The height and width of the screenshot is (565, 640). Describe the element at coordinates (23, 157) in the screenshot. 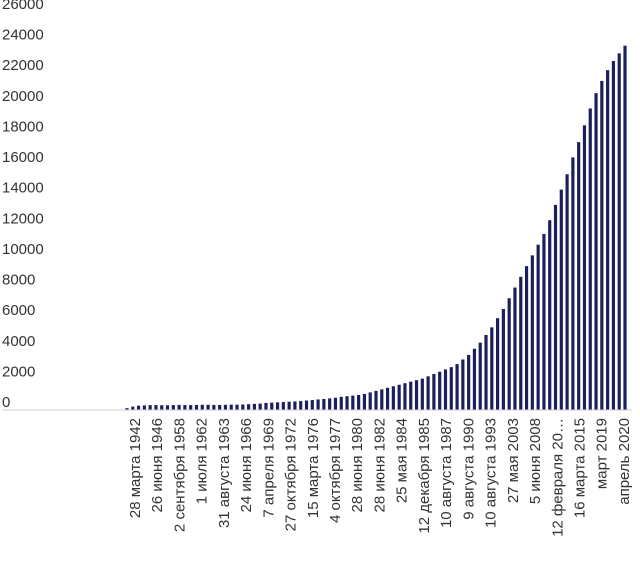

I see `y-tick-label: 16000` at that location.